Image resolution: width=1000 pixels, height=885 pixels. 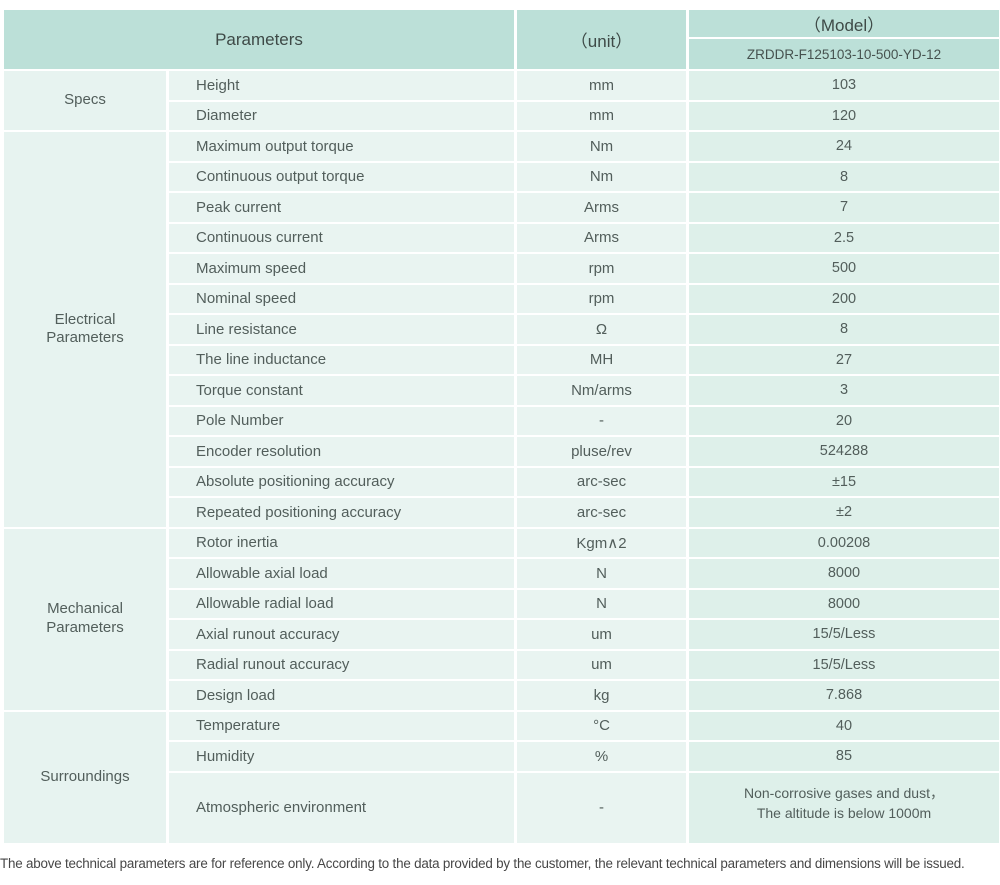 What do you see at coordinates (601, 390) in the screenshot?
I see `unit-cell: Nm/arms` at bounding box center [601, 390].